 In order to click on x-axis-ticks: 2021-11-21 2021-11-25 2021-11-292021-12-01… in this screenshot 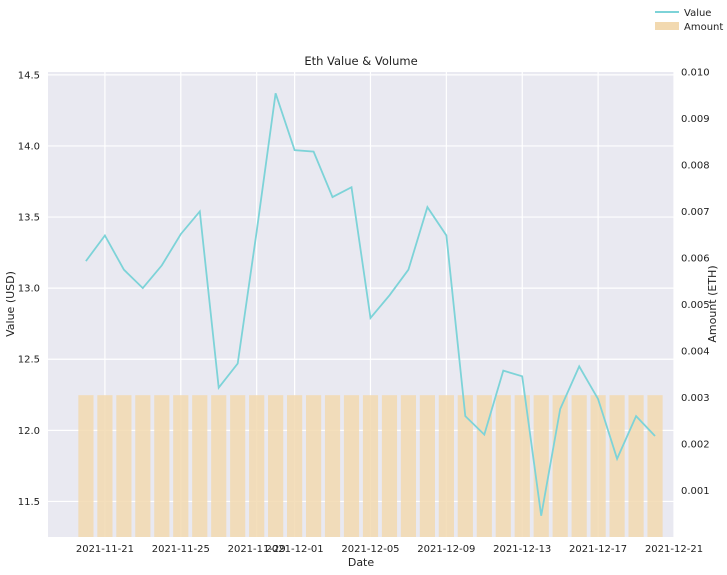, I will do `click(389, 549)`.